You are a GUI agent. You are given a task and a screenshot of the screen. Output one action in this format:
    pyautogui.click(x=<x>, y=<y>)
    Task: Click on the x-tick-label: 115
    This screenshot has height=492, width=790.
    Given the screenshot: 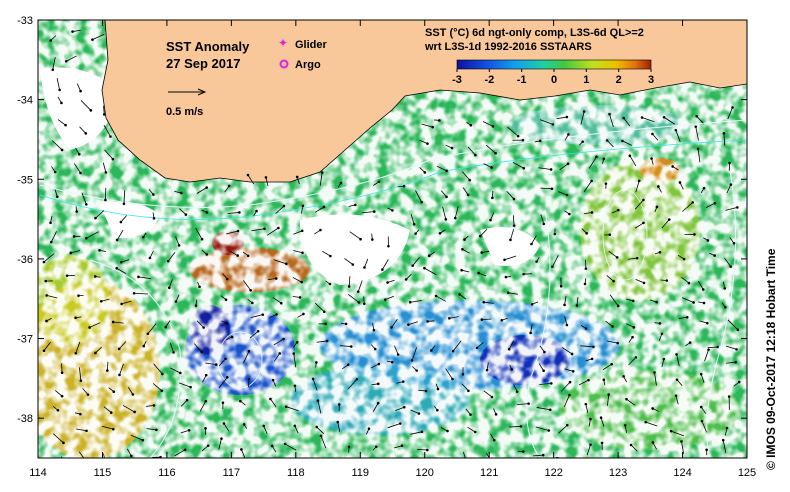 What is the action you would take?
    pyautogui.click(x=103, y=473)
    